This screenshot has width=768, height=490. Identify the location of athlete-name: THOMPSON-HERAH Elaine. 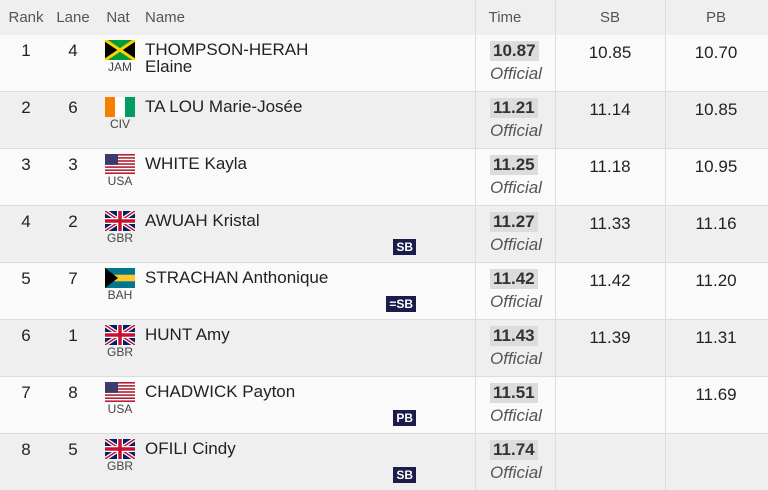
(227, 58).